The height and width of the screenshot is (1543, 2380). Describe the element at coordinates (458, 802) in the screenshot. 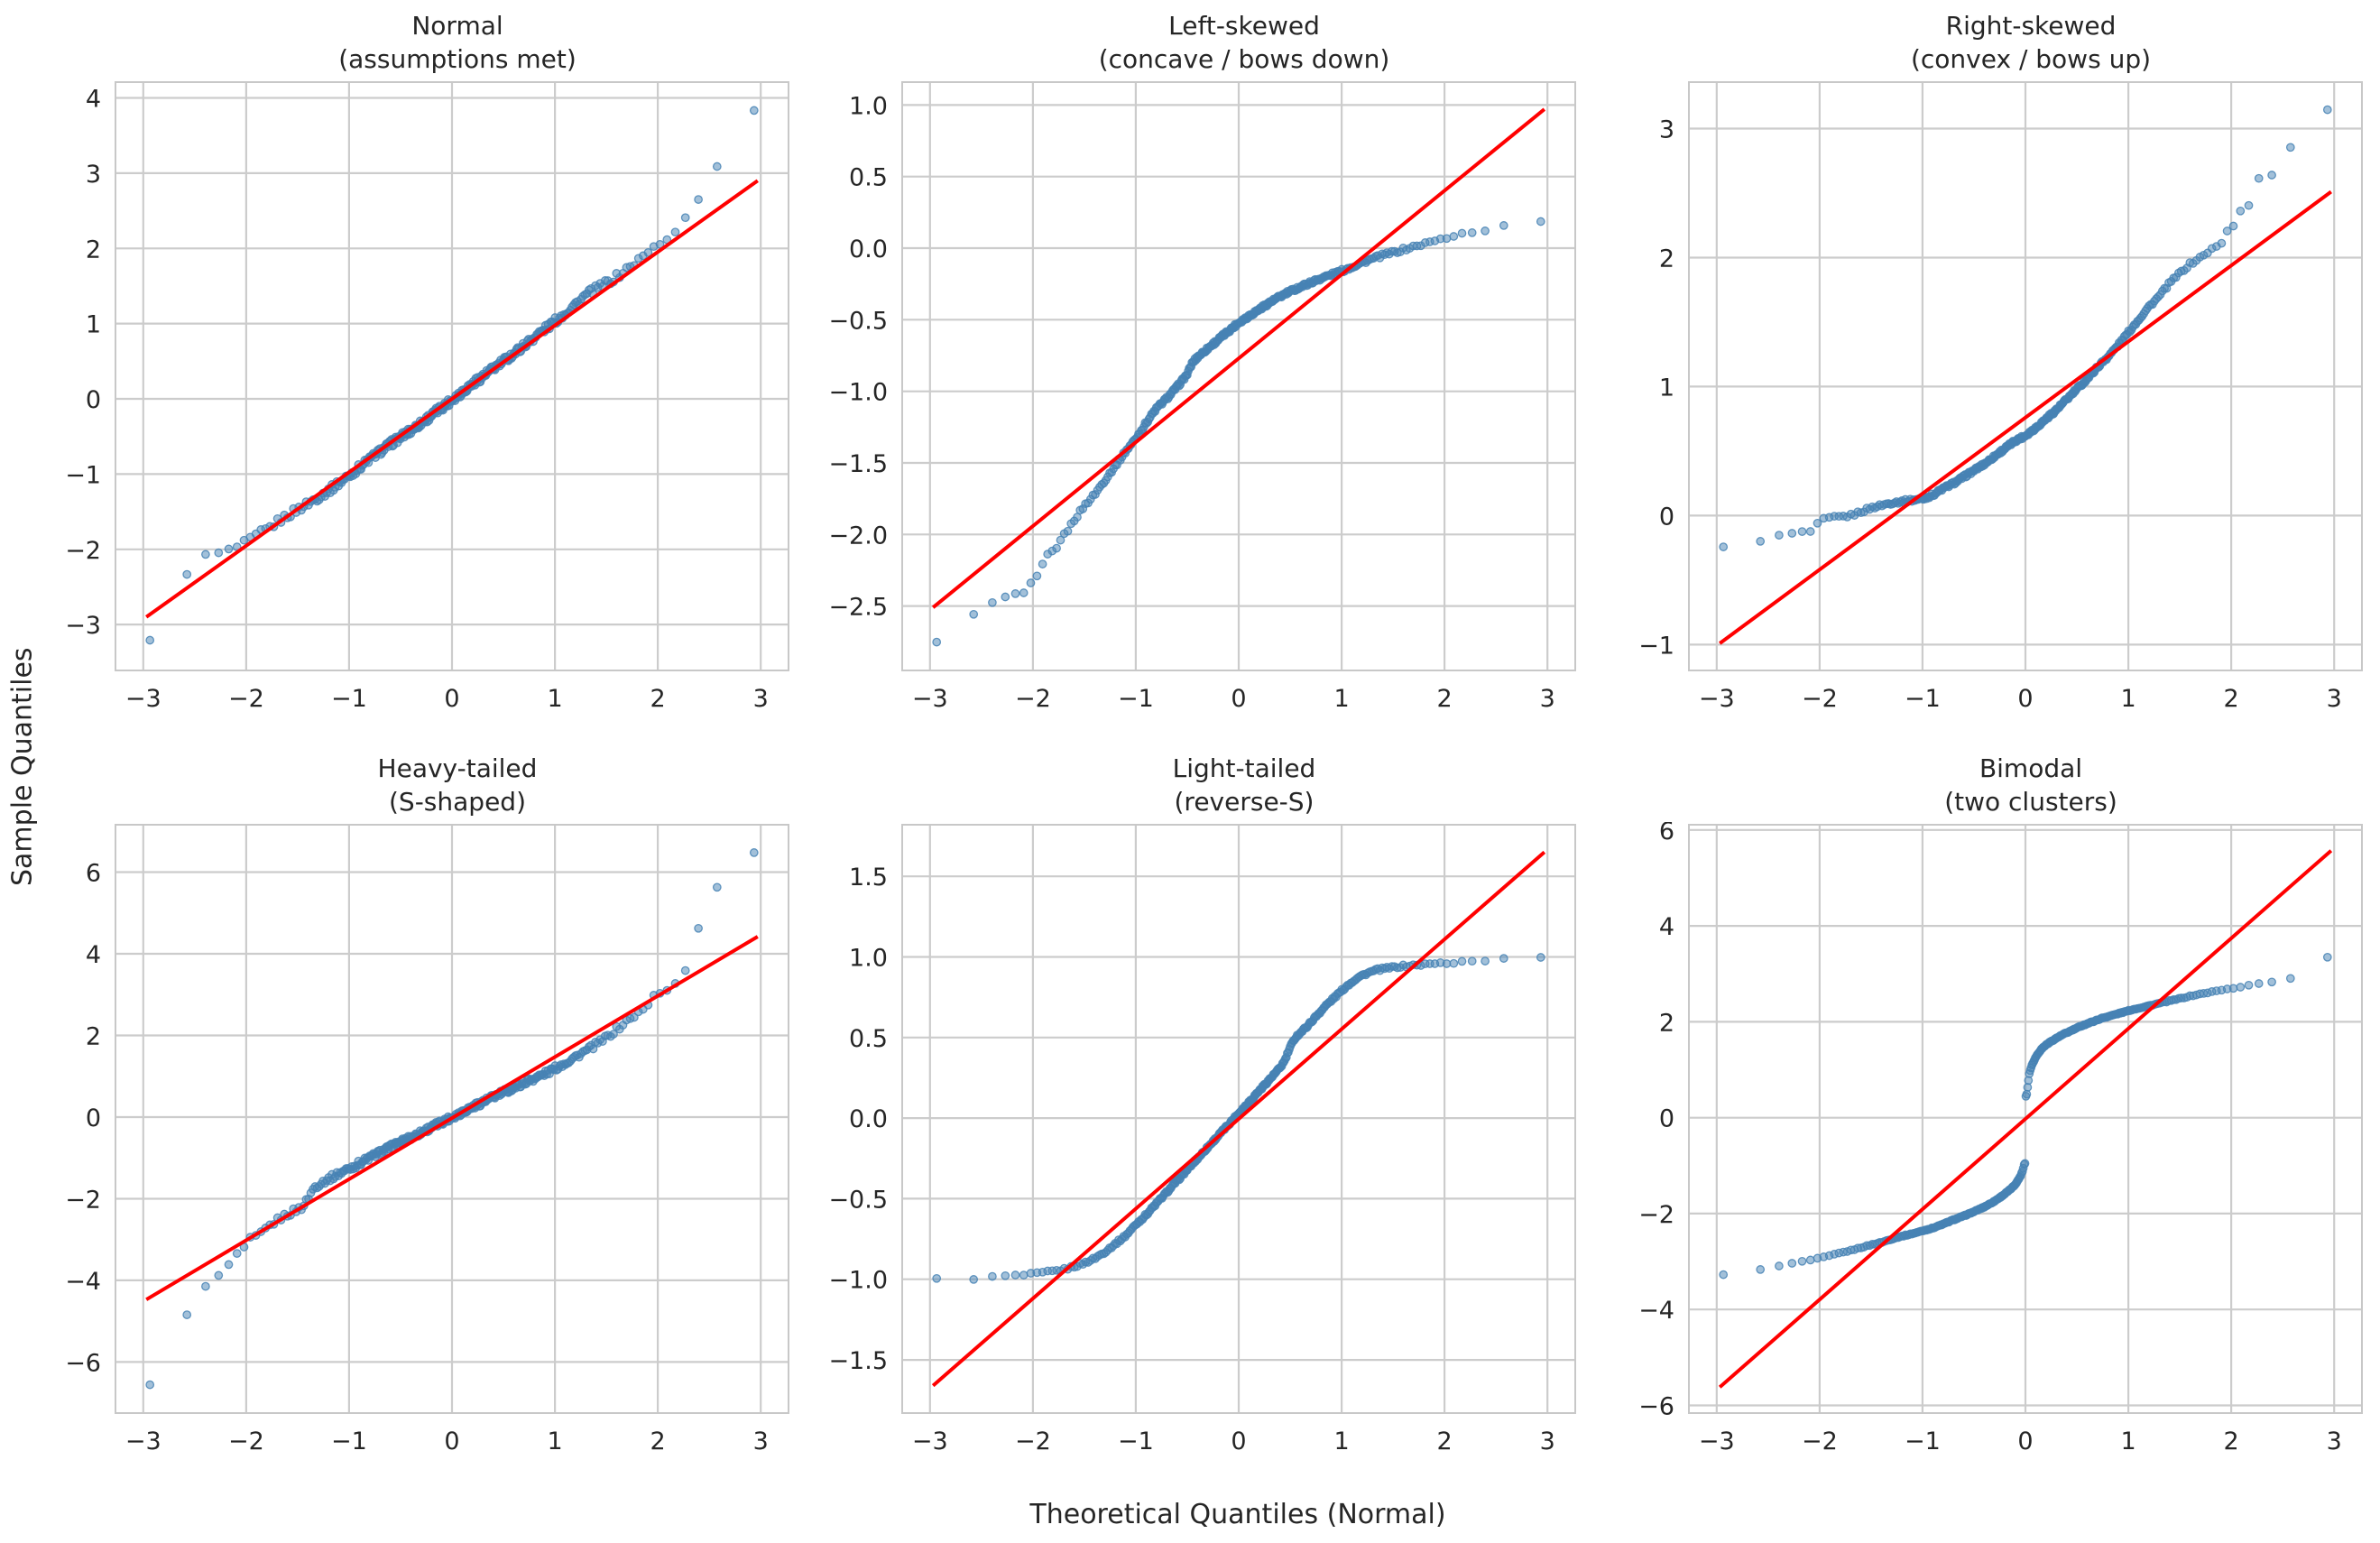

I see `subplot-title-line2: (S-shaped)` at that location.